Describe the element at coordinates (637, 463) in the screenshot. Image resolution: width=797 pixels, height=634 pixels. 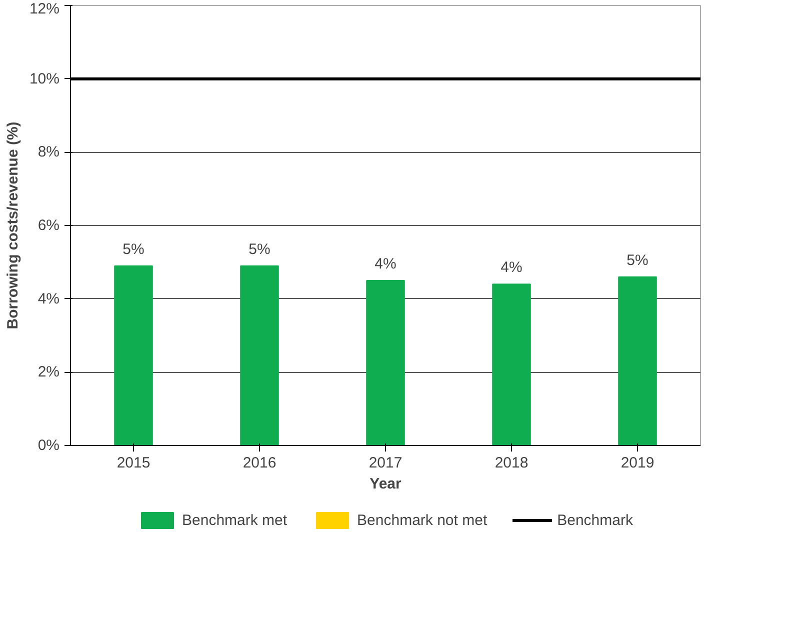
I see `x-tick-label: 2019` at that location.